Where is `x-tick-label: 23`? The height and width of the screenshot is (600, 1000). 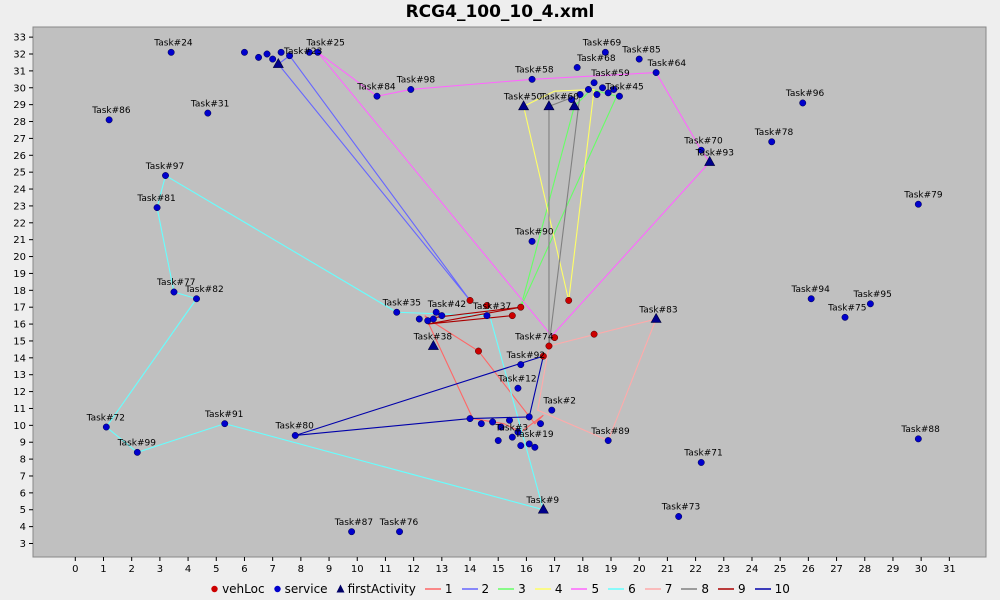
x-tick-label: 23 is located at coordinates (723, 569).